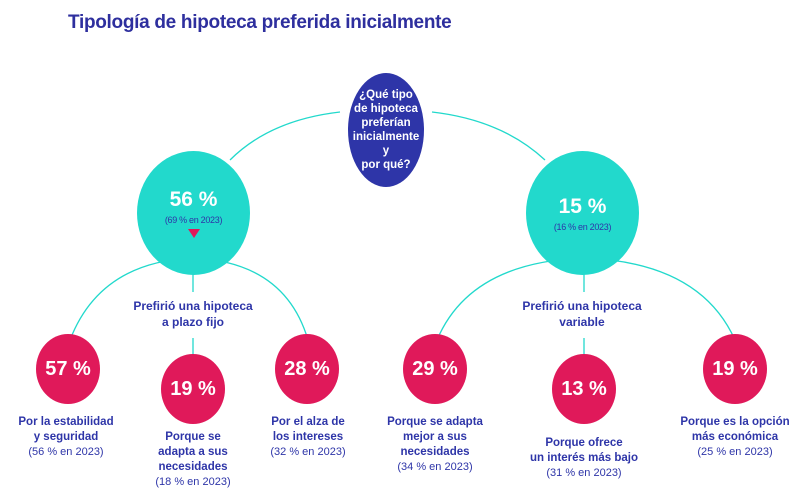 The height and width of the screenshot is (500, 810). What do you see at coordinates (193, 482) in the screenshot?
I see `reason-prev: (18 % en 2023)` at bounding box center [193, 482].